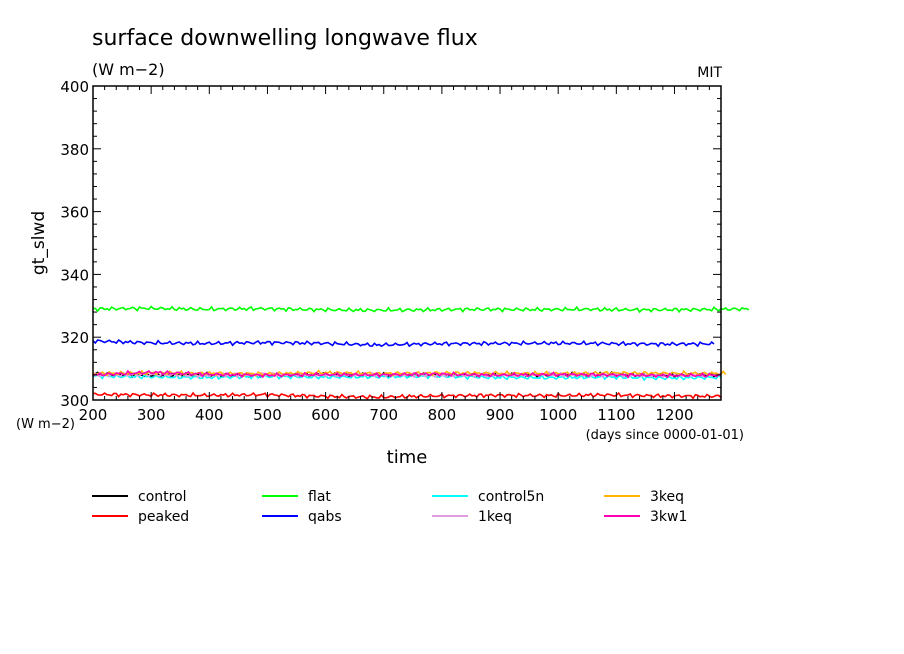 The width and height of the screenshot is (904, 654). Describe the element at coordinates (74, 275) in the screenshot. I see `y-tick-label: 340` at that location.